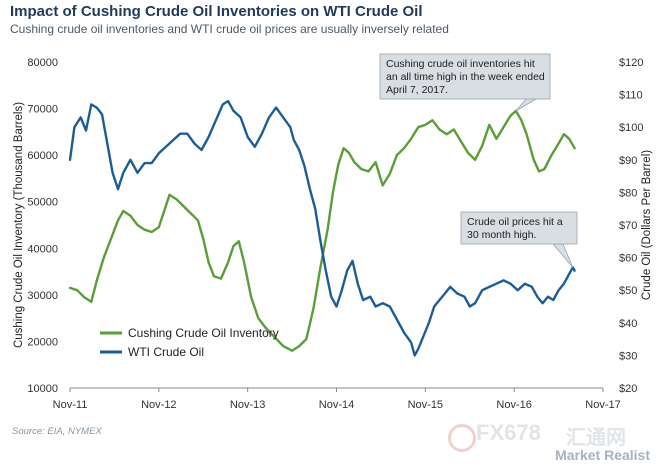 This screenshot has height=472, width=660. What do you see at coordinates (508, 432) in the screenshot?
I see `watermark-fx-text: FX678` at bounding box center [508, 432].